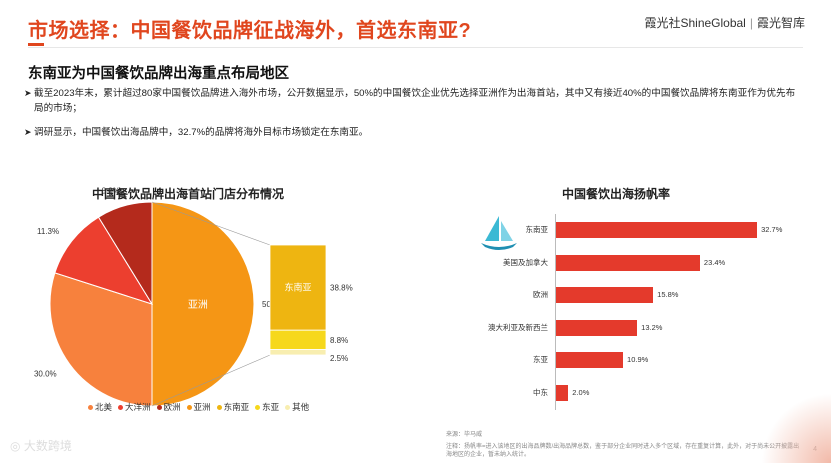 The height and width of the screenshot is (463, 831). I want to click on pie-chart-title: 中国餐饮品牌出海首站门店分布情况, so click(188, 194).